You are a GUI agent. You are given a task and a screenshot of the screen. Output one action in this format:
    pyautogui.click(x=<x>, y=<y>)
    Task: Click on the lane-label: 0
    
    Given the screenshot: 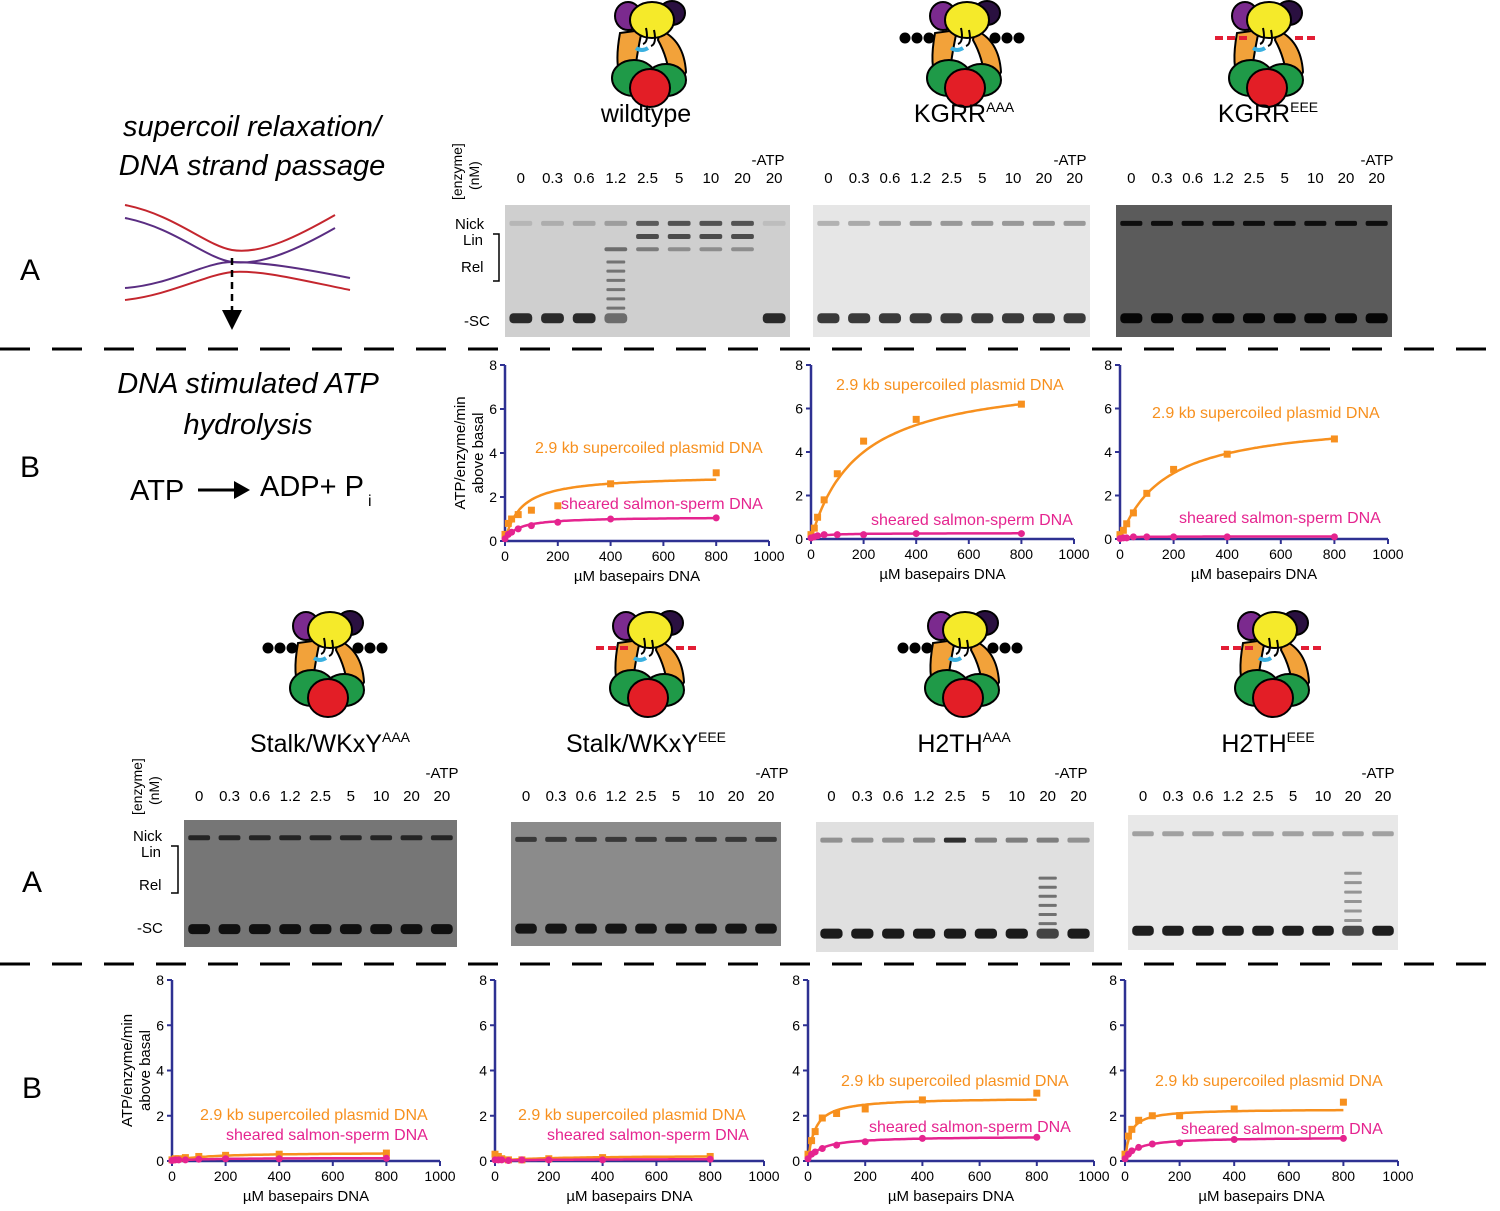 What is the action you would take?
    pyautogui.click(x=526, y=796)
    